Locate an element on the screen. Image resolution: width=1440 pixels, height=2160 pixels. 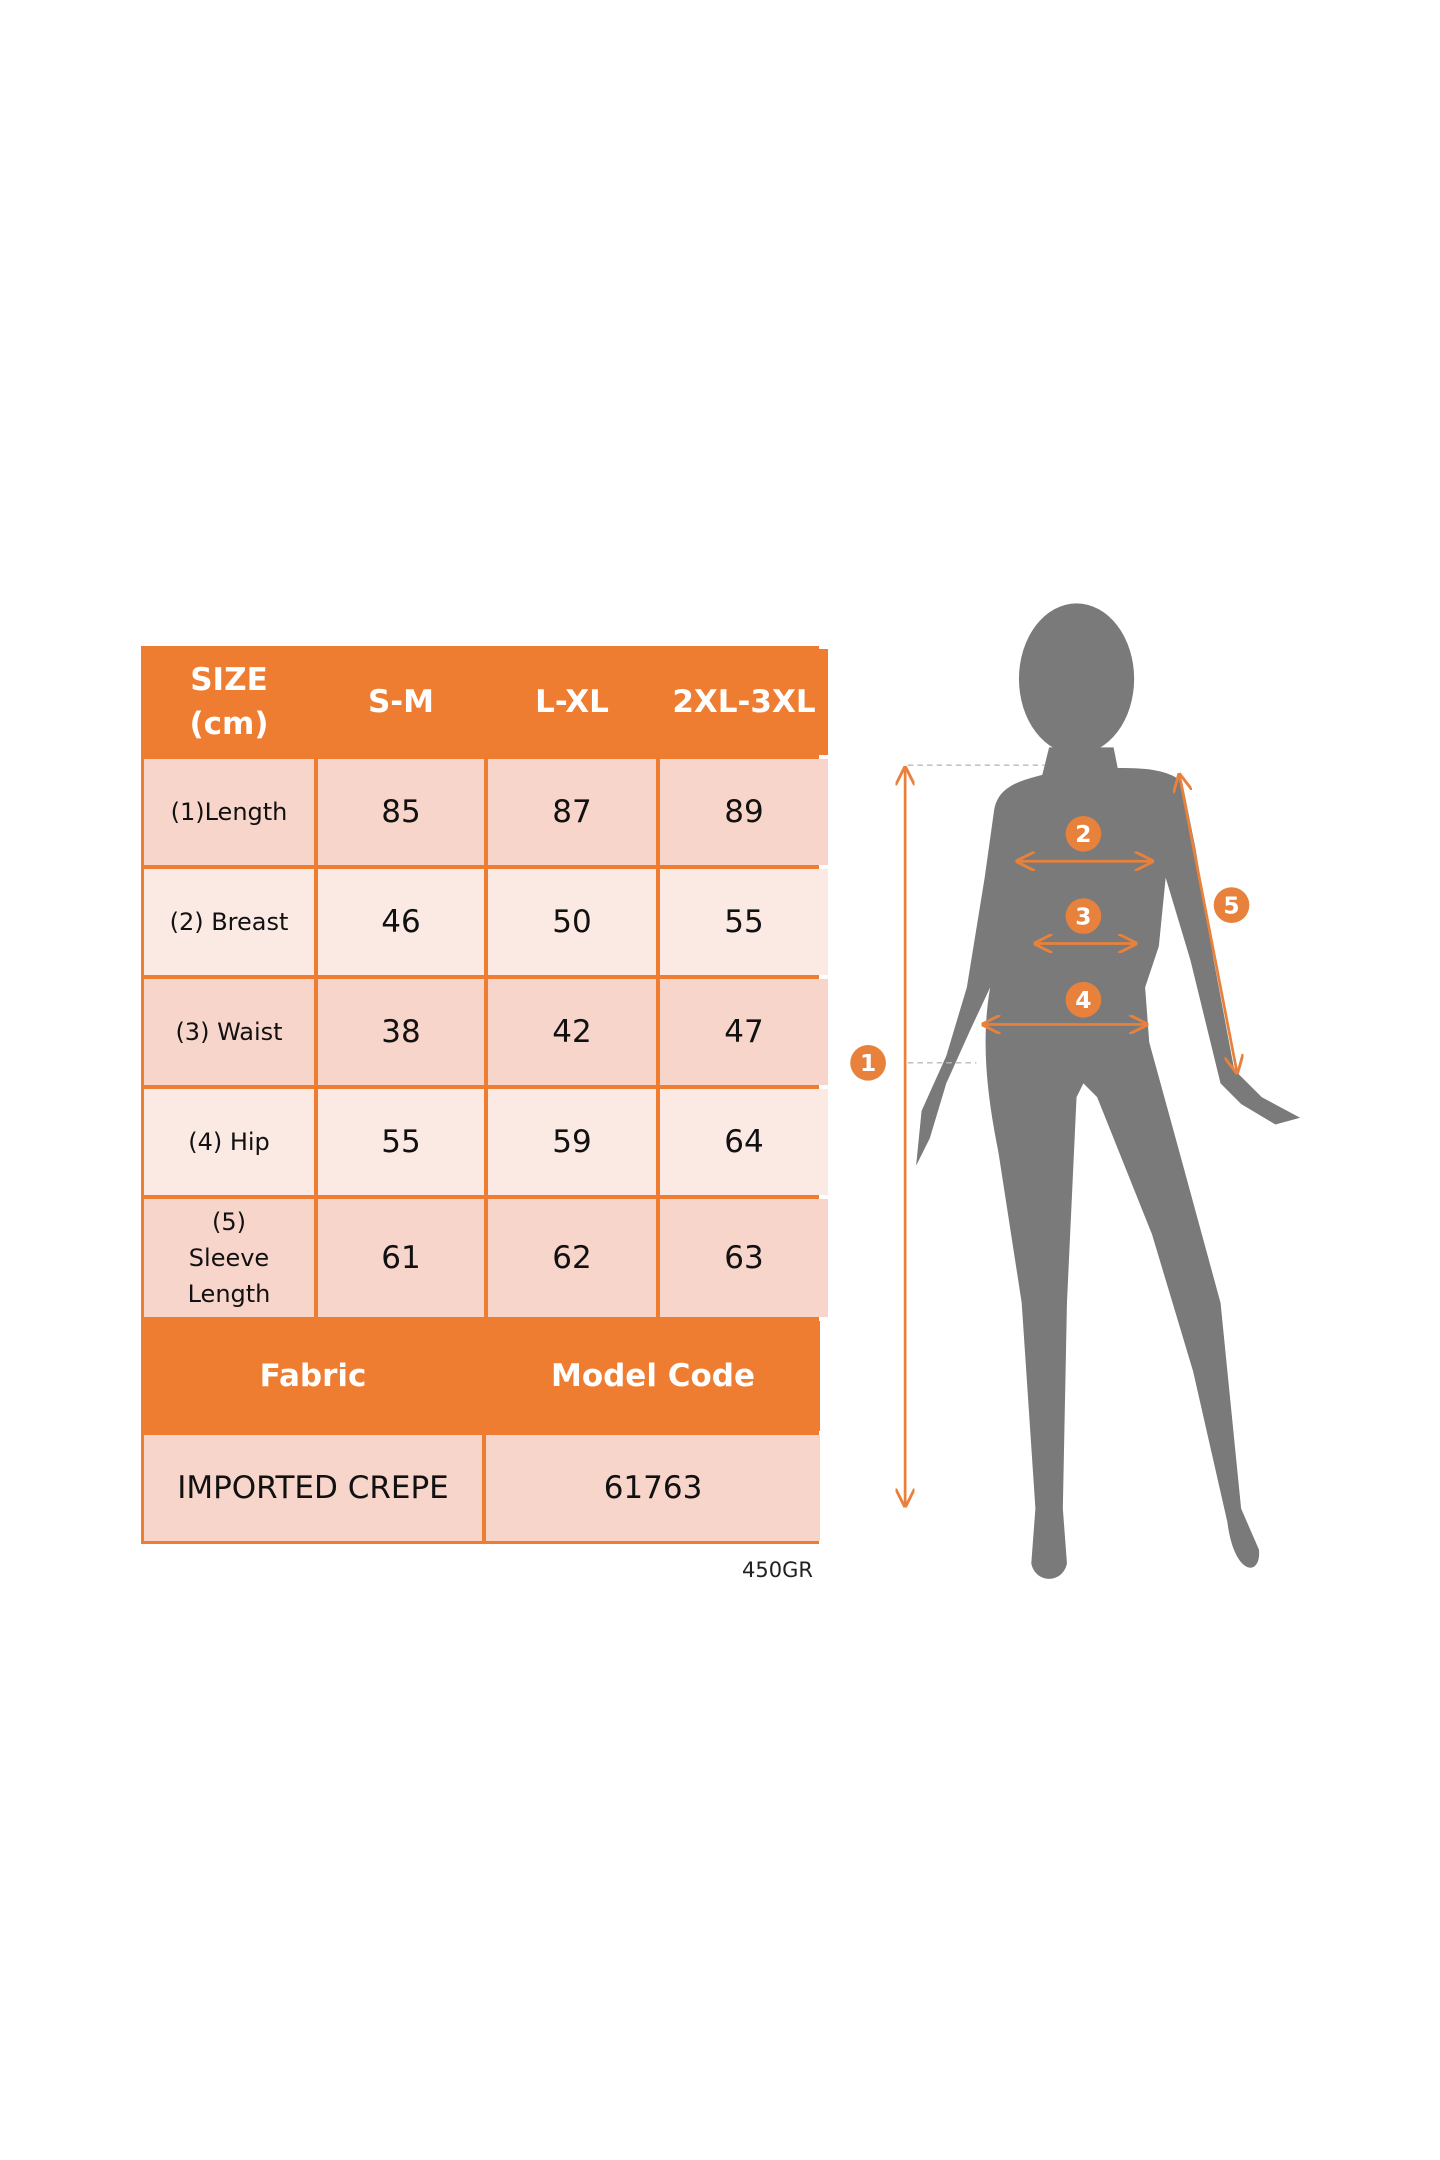
cell-value: 61 is located at coordinates (401, 1258).